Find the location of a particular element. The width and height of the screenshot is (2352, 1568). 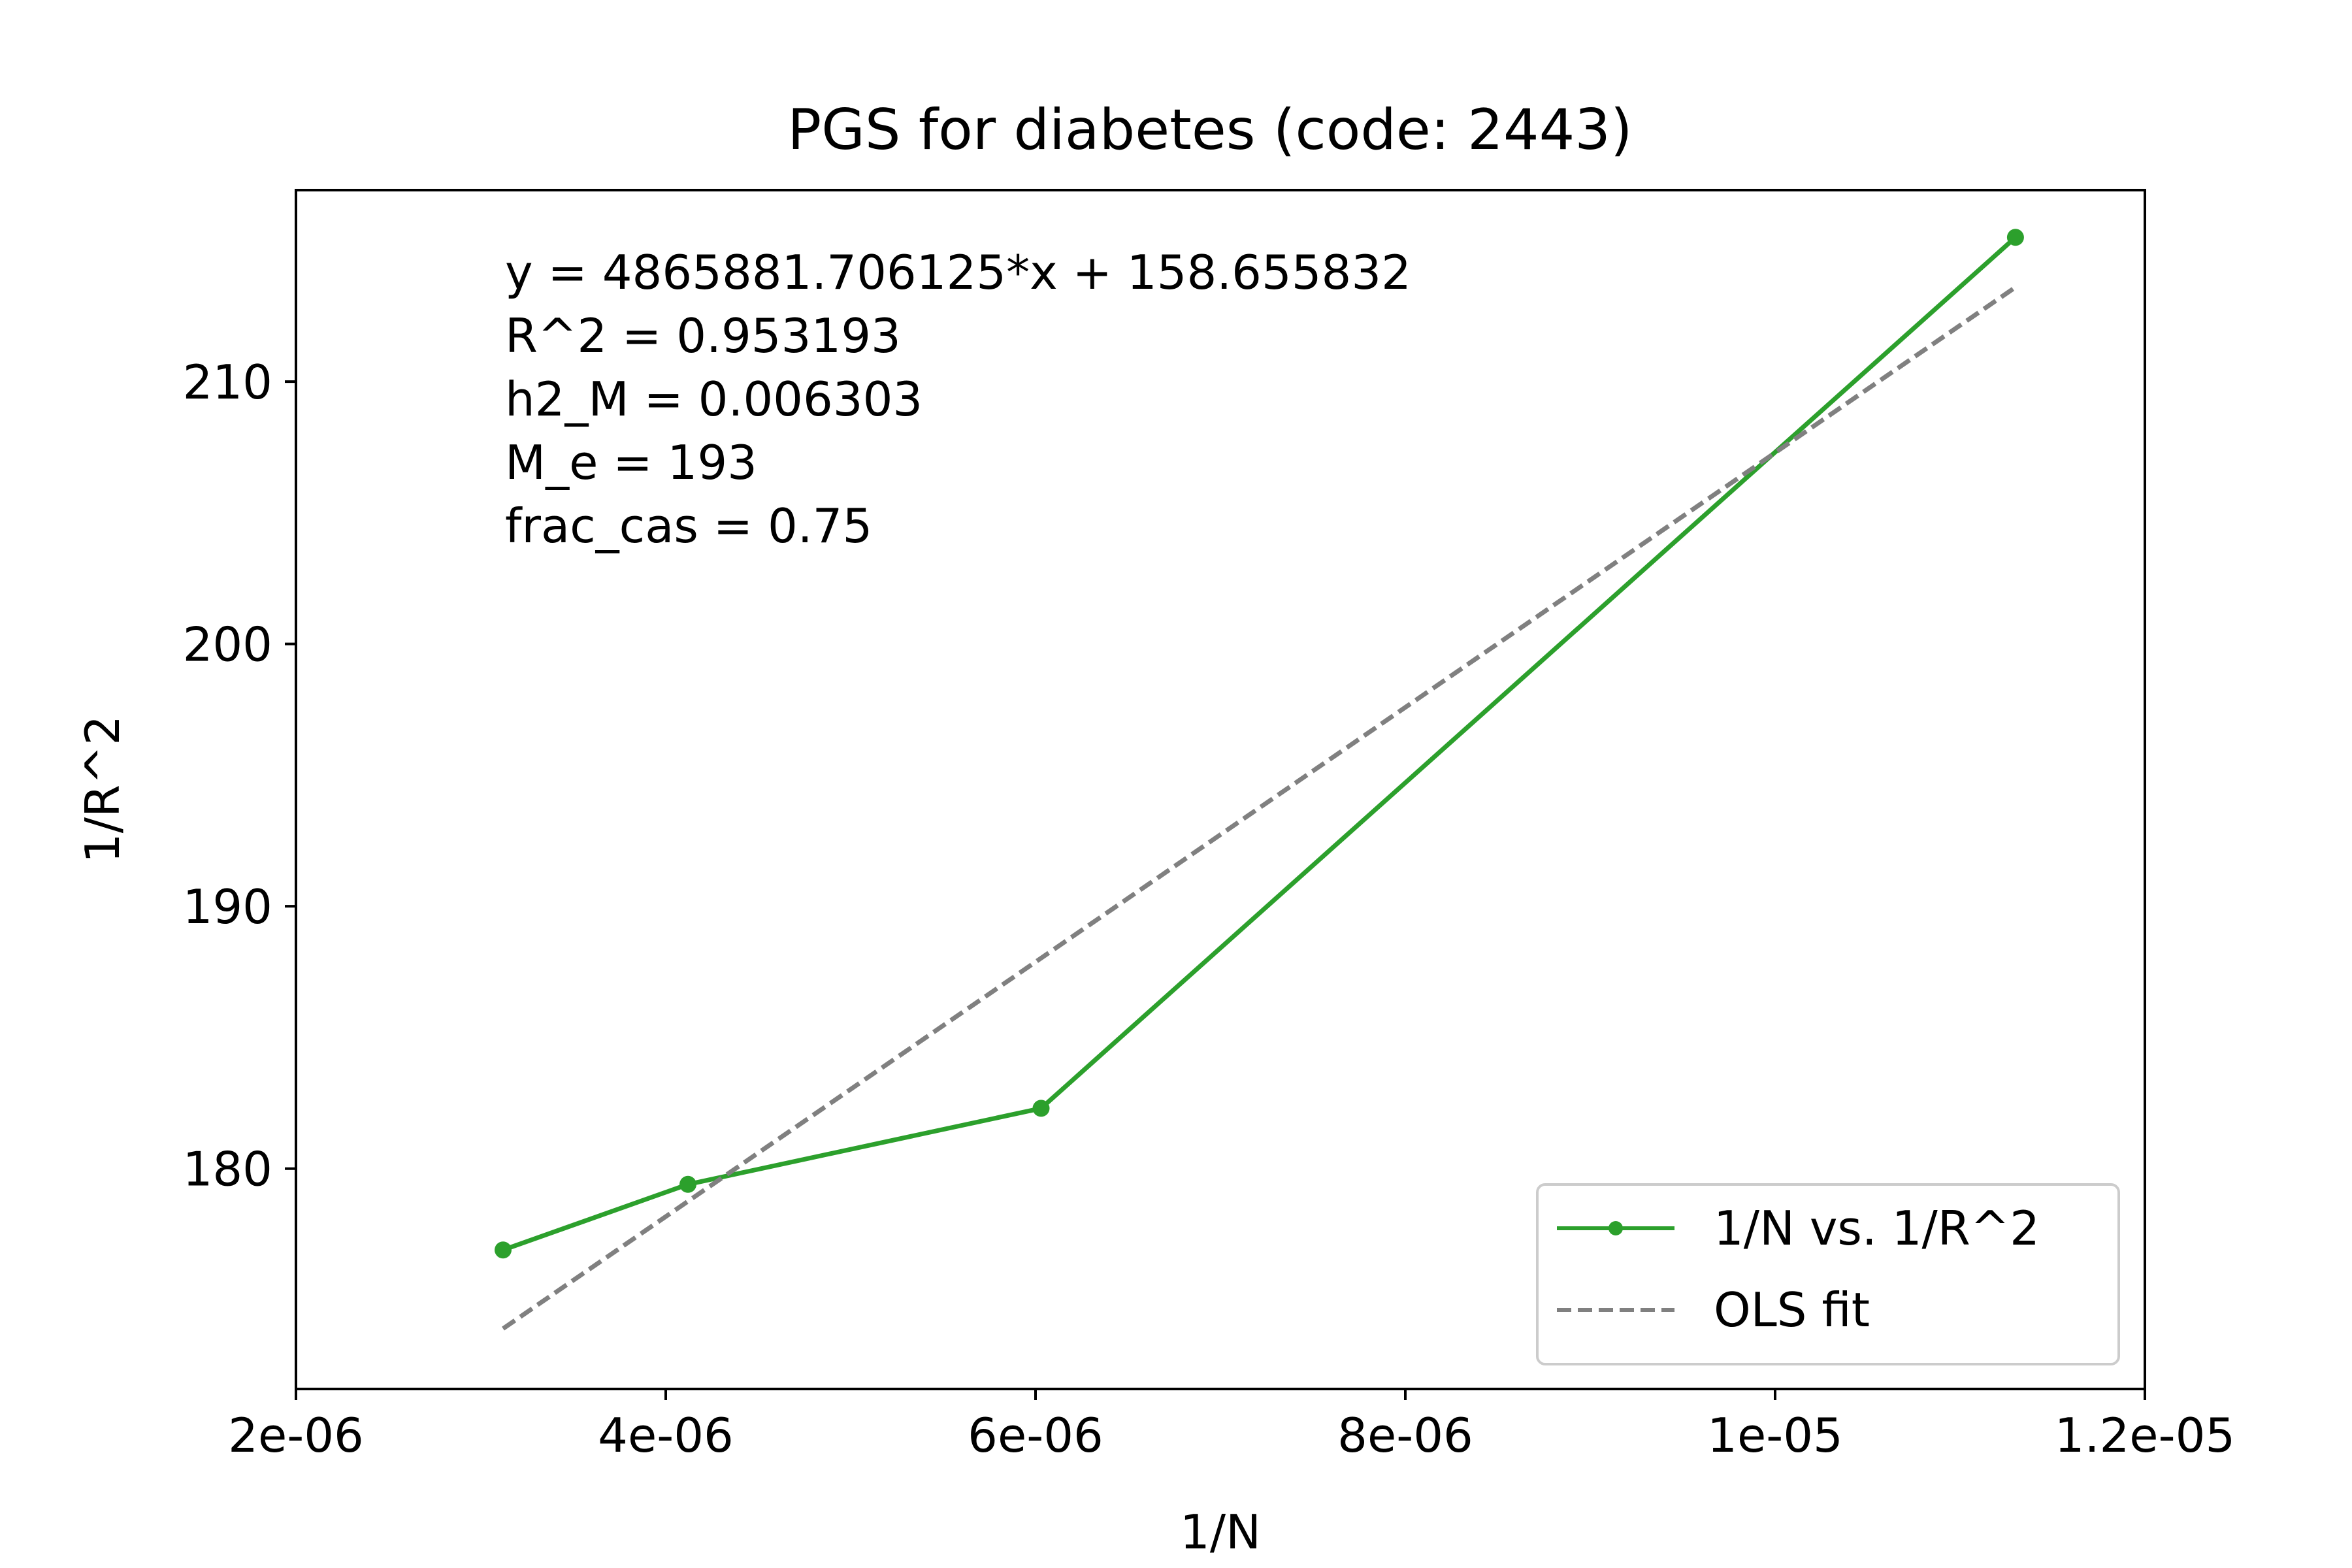

x-tick-label: 6e-06 is located at coordinates (1035, 1435).